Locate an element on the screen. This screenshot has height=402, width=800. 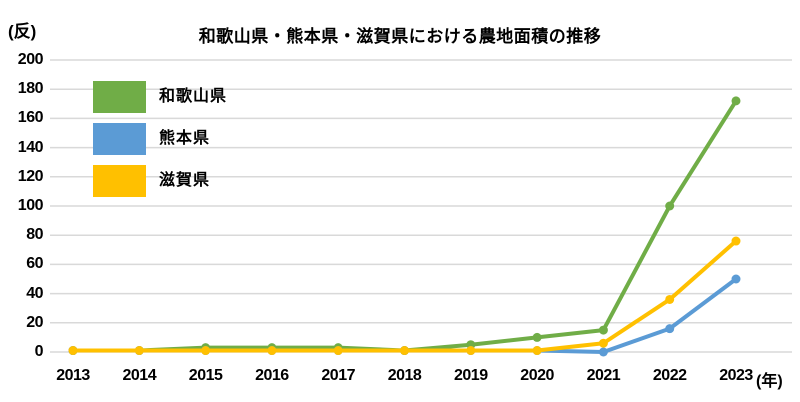
x-tick-label: 2019 is located at coordinates (471, 375).